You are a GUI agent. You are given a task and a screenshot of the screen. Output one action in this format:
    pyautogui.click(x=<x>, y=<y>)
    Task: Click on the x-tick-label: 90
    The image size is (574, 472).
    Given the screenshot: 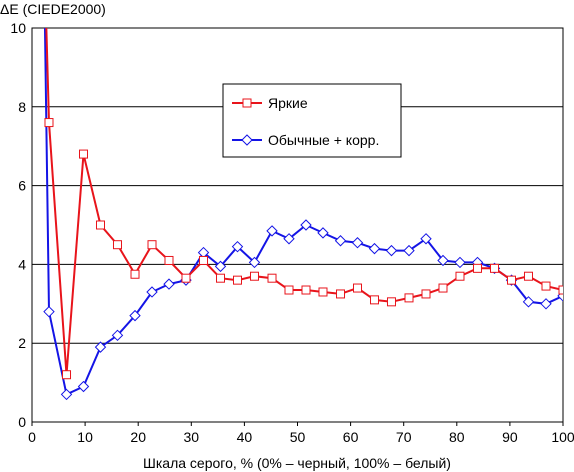 What is the action you would take?
    pyautogui.click(x=510, y=437)
    